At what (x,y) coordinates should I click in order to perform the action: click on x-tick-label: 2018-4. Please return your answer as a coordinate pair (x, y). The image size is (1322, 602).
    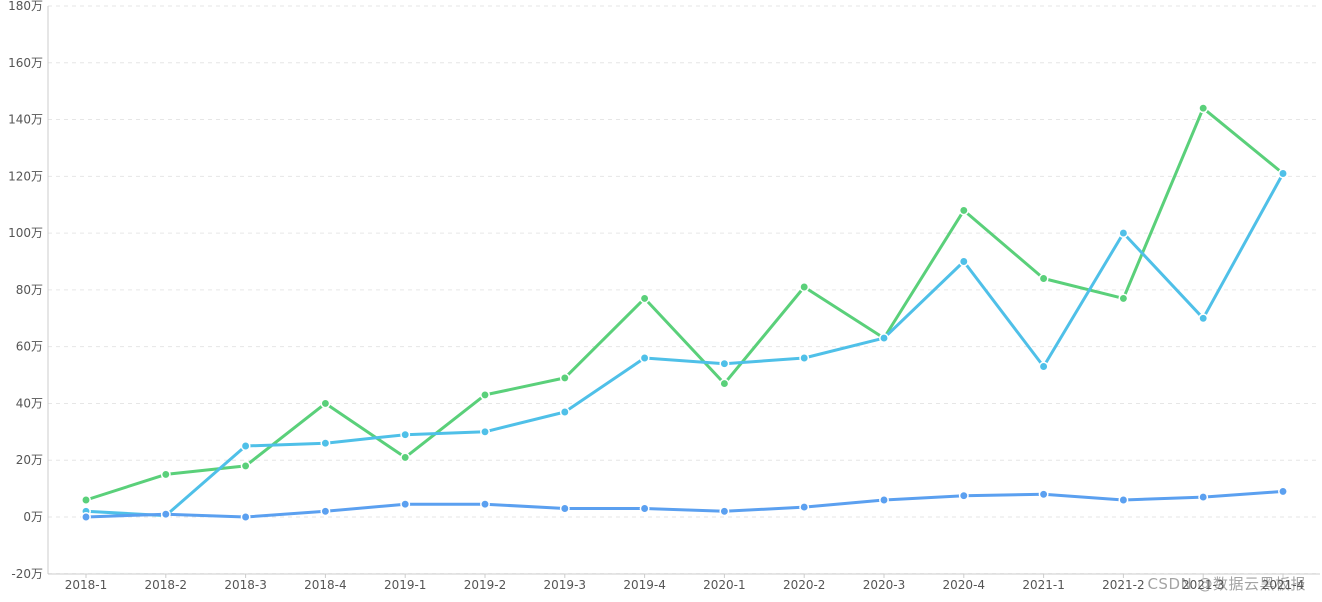
    Looking at the image, I should click on (325, 585).